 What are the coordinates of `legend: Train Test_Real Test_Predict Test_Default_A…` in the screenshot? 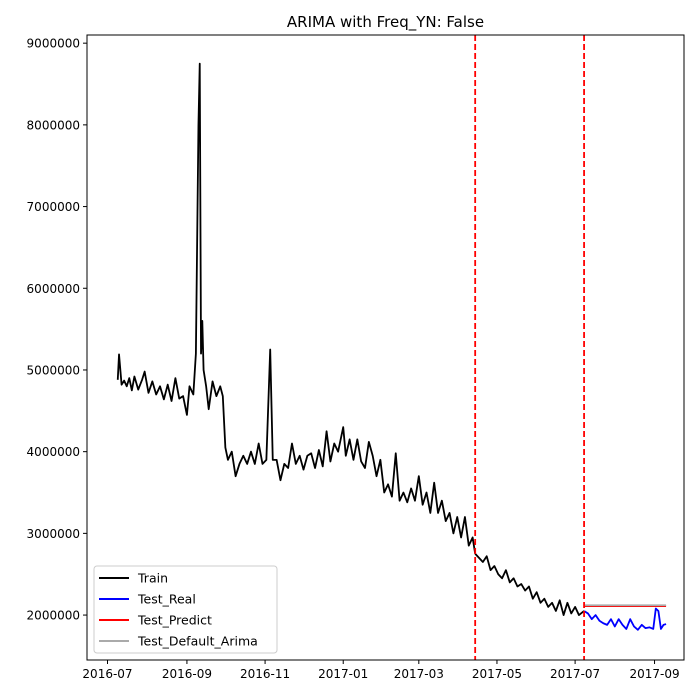 It's located at (185, 609).